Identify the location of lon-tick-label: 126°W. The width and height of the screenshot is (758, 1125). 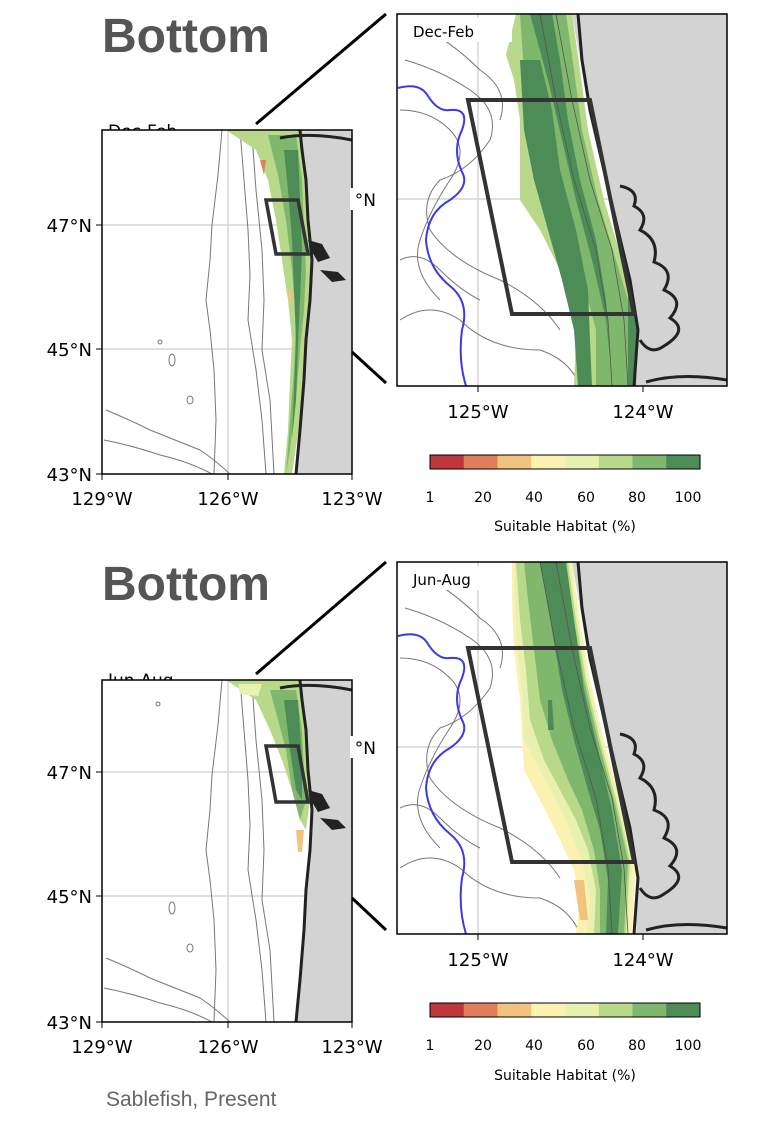
(227, 1047).